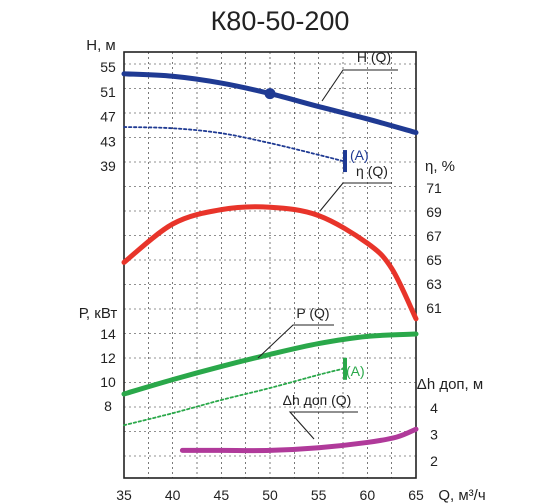  Describe the element at coordinates (440, 166) in the screenshot. I see `eta-axis-title: η, %` at that location.